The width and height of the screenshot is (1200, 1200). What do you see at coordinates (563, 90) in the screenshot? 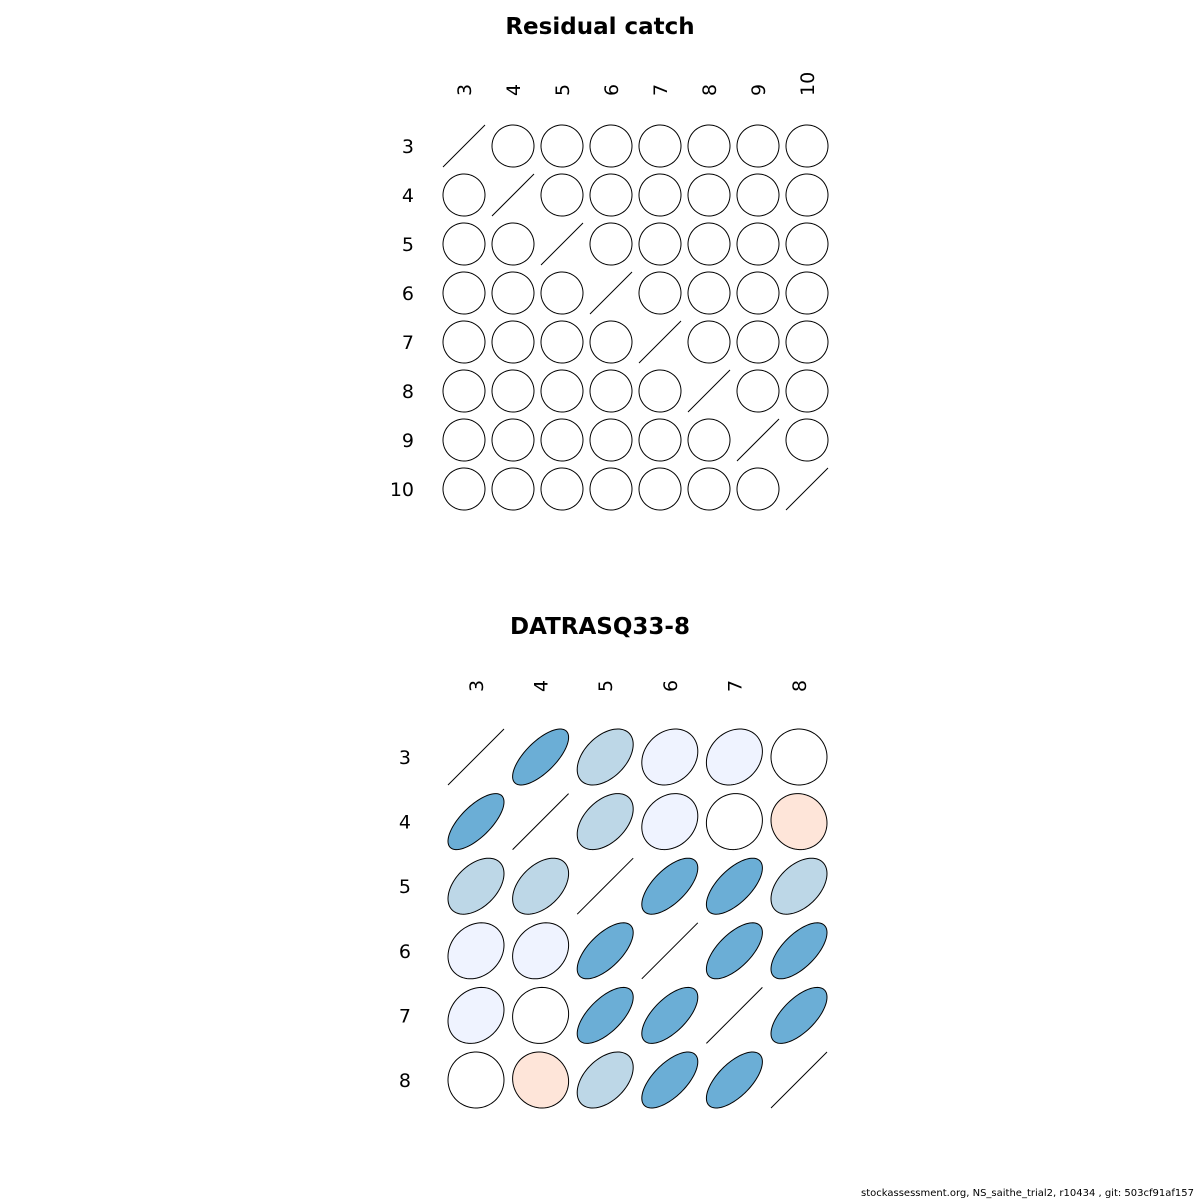
I see `column-label: 5` at bounding box center [563, 90].